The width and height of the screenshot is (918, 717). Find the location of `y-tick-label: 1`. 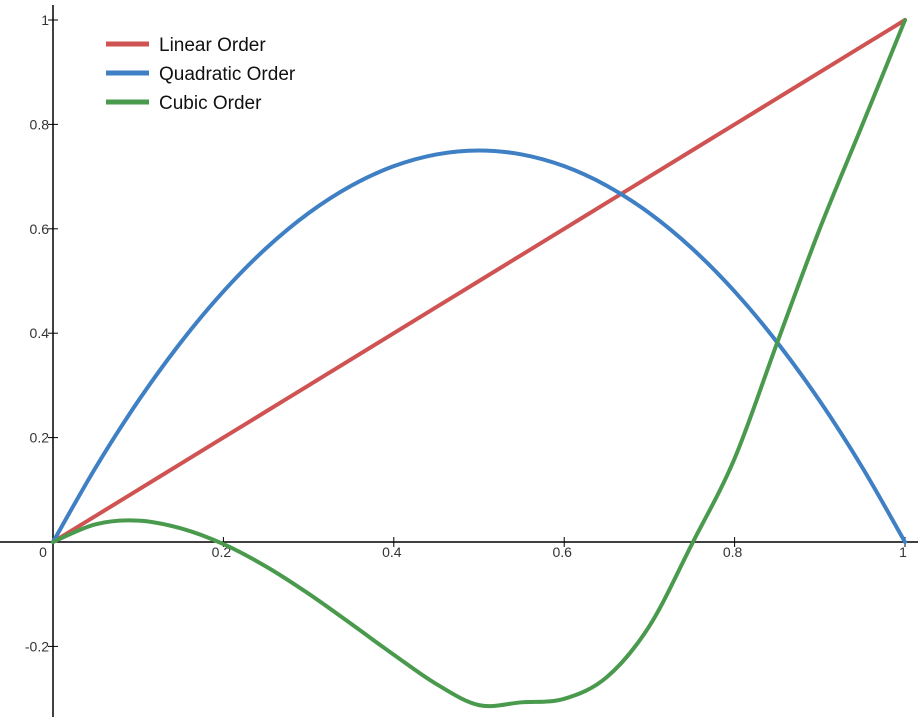

y-tick-label: 1 is located at coordinates (45, 20).